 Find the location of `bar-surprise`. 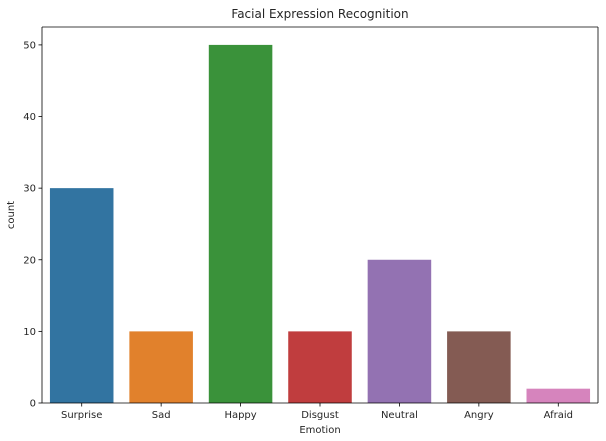

bar-surprise is located at coordinates (81, 295).